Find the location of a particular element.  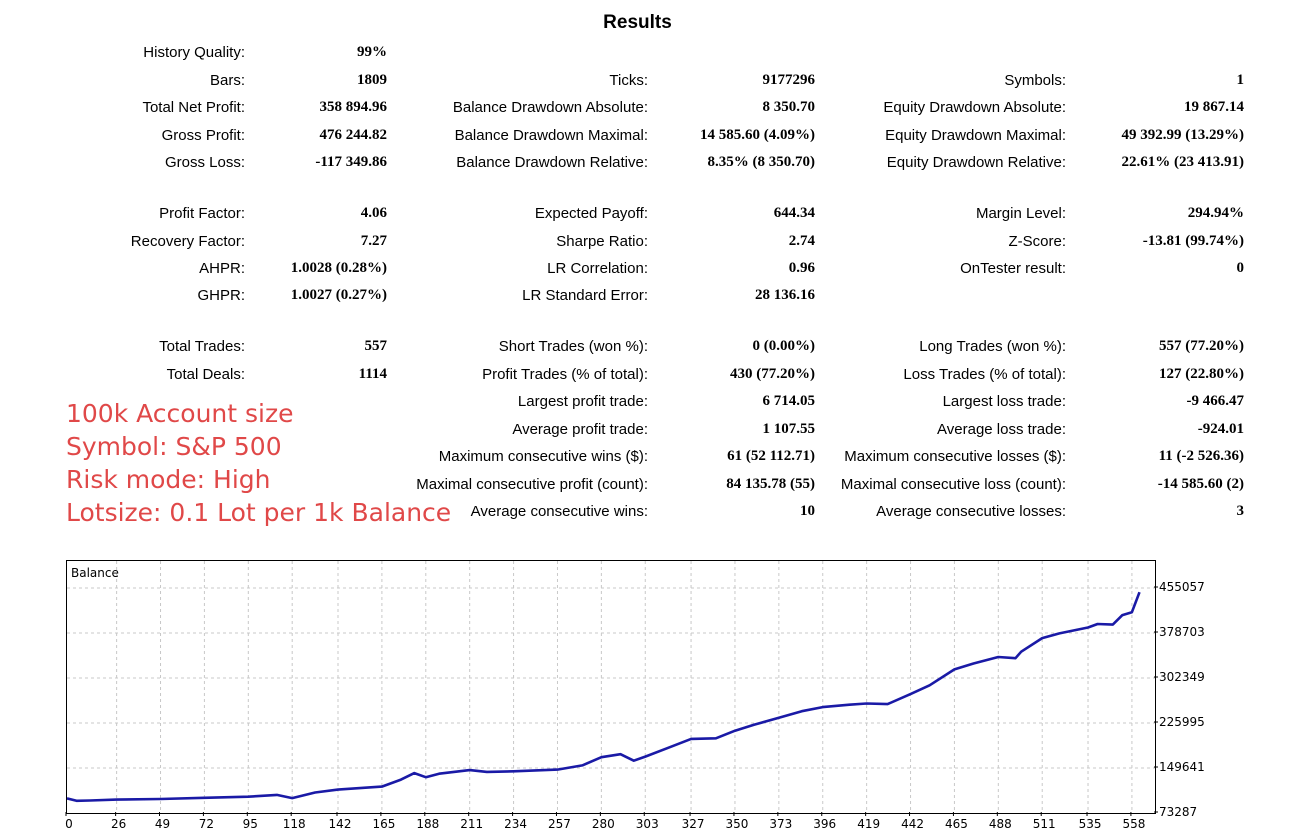

stat-value: 4.06 is located at coordinates (373, 213).